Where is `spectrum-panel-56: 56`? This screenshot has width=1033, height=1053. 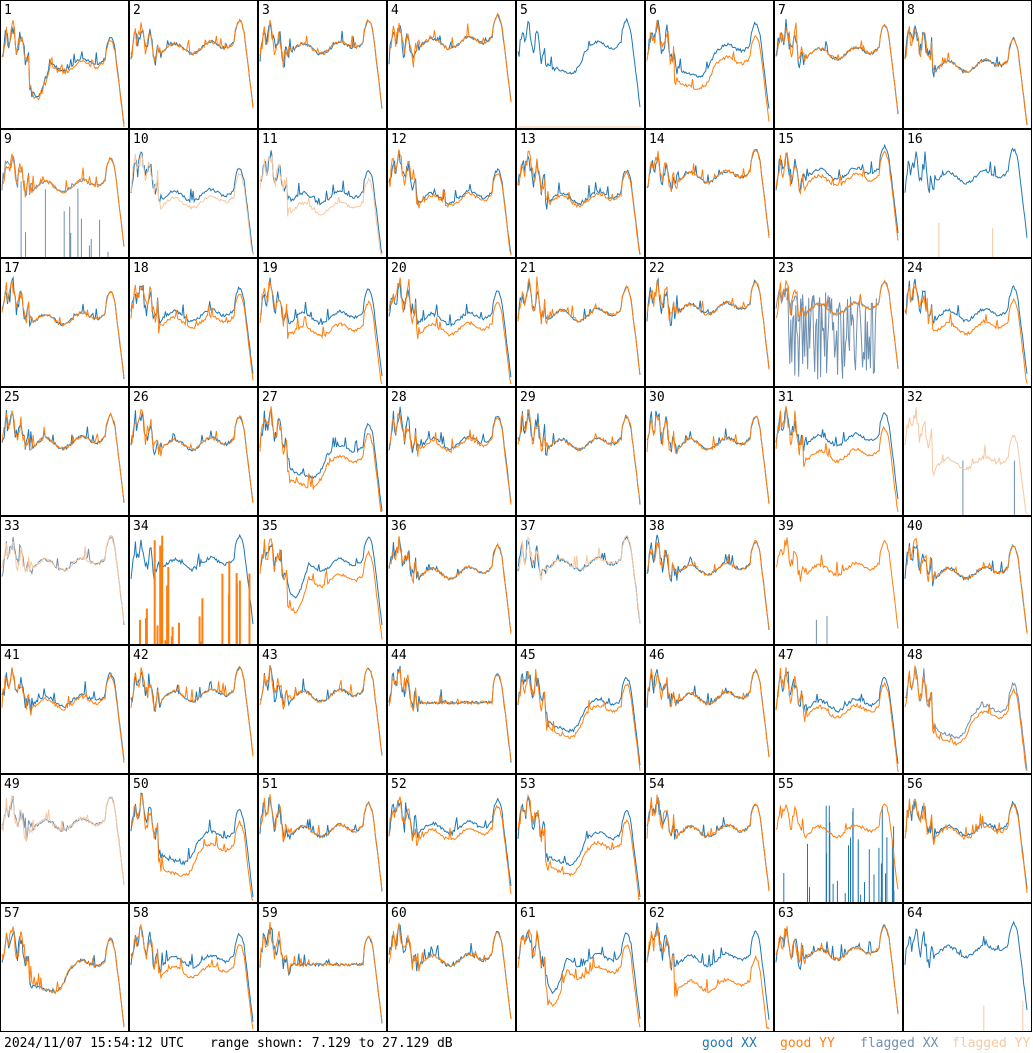 spectrum-panel-56: 56 is located at coordinates (967, 838).